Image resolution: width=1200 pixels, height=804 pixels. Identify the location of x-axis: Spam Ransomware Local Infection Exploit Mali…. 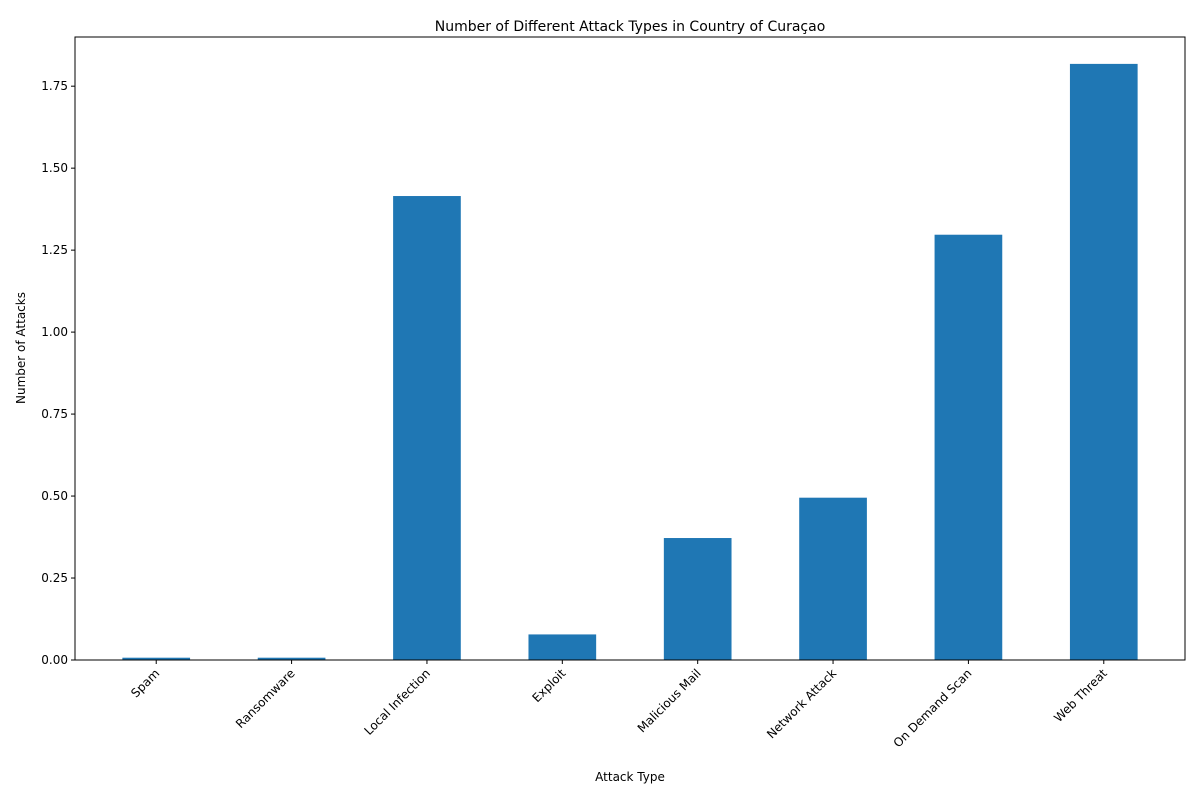
(619, 705).